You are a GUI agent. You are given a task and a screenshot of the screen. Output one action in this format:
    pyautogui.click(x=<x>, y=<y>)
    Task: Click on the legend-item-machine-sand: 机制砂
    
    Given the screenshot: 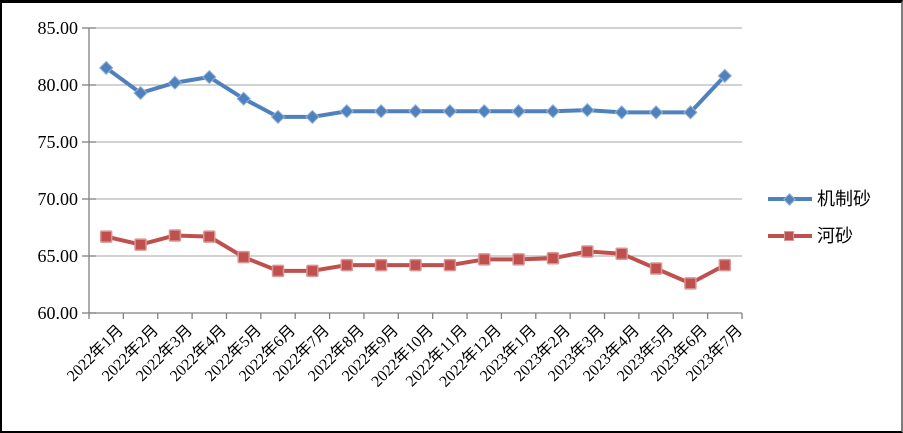 What is the action you would take?
    pyautogui.click(x=819, y=199)
    